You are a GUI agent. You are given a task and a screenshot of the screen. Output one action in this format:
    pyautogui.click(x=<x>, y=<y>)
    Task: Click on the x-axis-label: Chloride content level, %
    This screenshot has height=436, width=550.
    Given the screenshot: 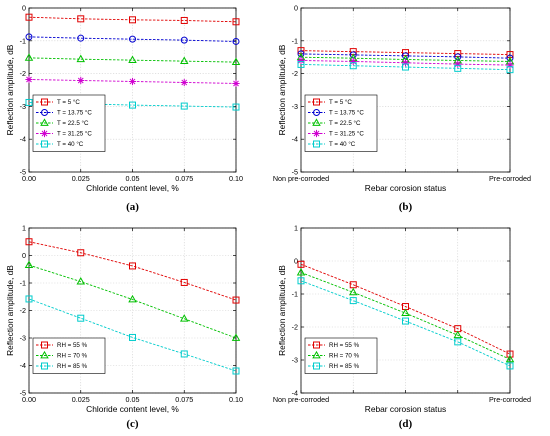 What is the action you would take?
    pyautogui.click(x=132, y=409)
    